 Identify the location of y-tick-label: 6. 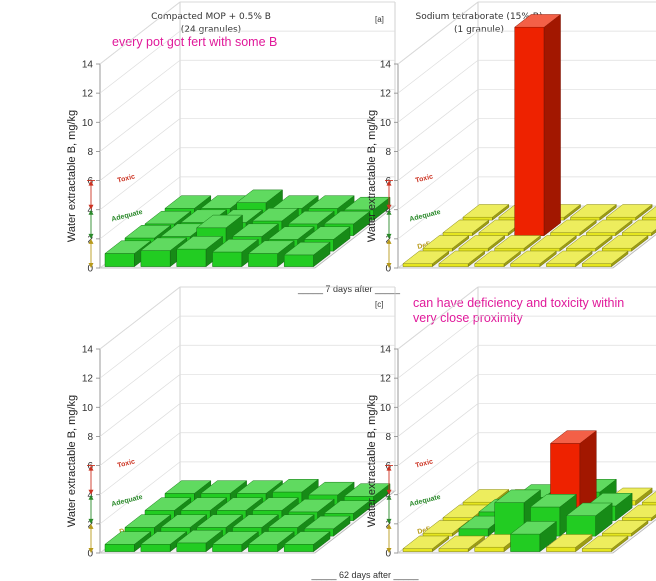
(388, 466).